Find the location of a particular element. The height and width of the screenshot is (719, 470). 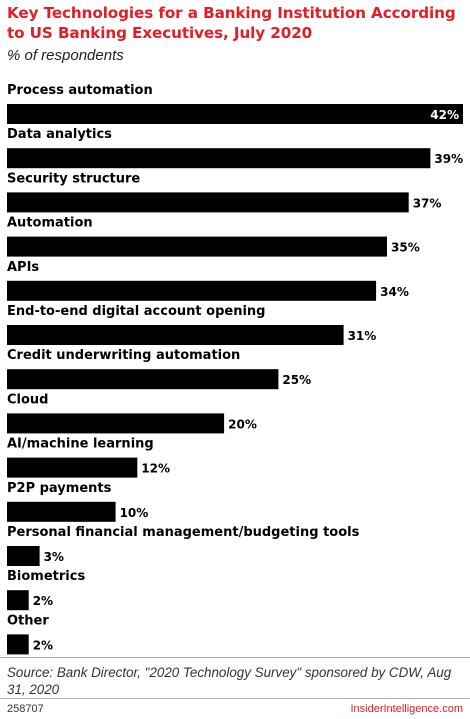

value-label-end-to-end-digital-account-opening: 31% is located at coordinates (362, 336).